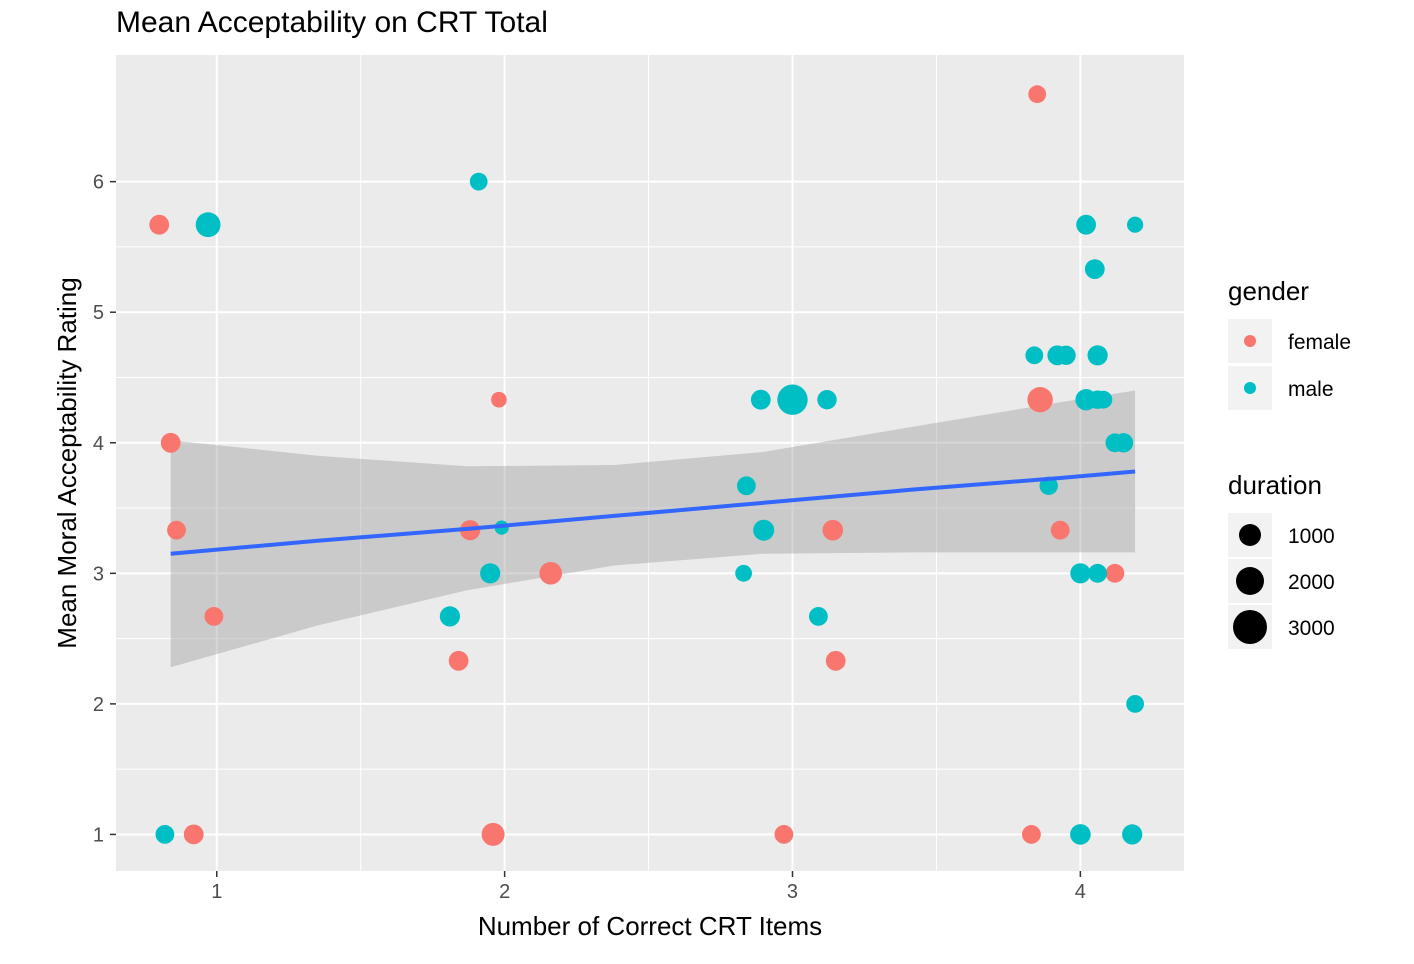 This screenshot has height=964, width=1414. I want to click on y-tick-label: 3, so click(98, 574).